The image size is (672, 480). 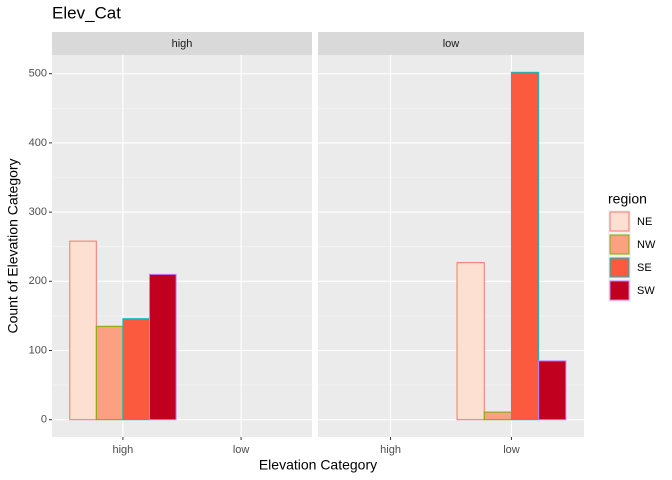 What do you see at coordinates (627, 199) in the screenshot?
I see `legend-title: region` at bounding box center [627, 199].